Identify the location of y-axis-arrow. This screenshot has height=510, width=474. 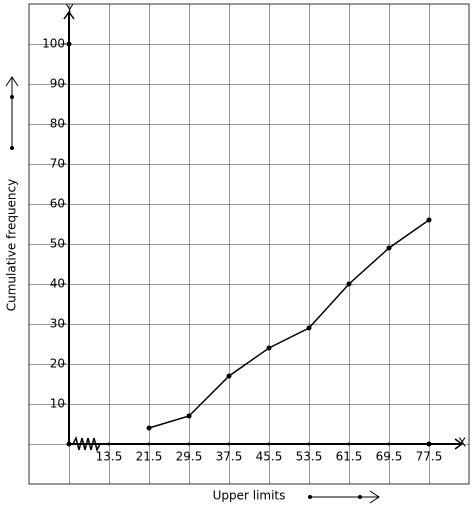
(69, 15).